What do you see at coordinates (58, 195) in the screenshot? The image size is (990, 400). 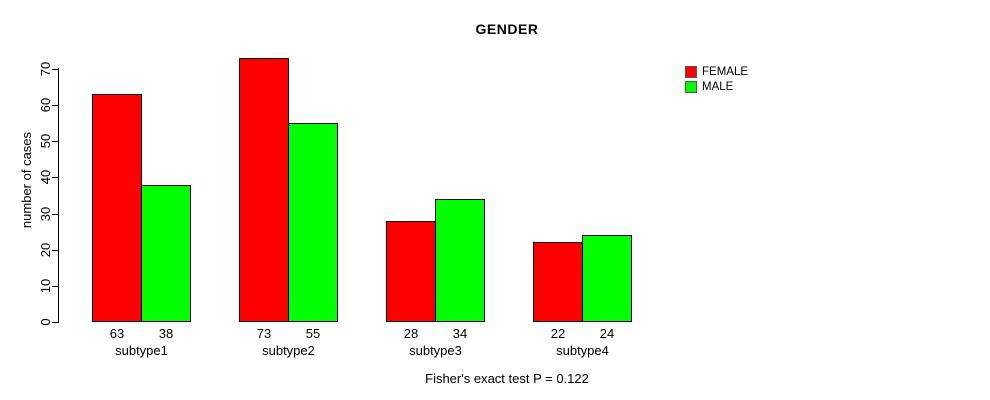 I see `y-axis-line` at bounding box center [58, 195].